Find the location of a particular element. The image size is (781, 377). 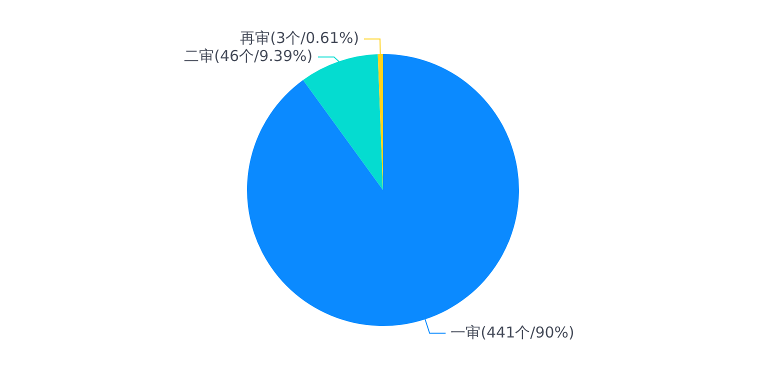

slice-label: 一审(441个/90%) is located at coordinates (512, 333).